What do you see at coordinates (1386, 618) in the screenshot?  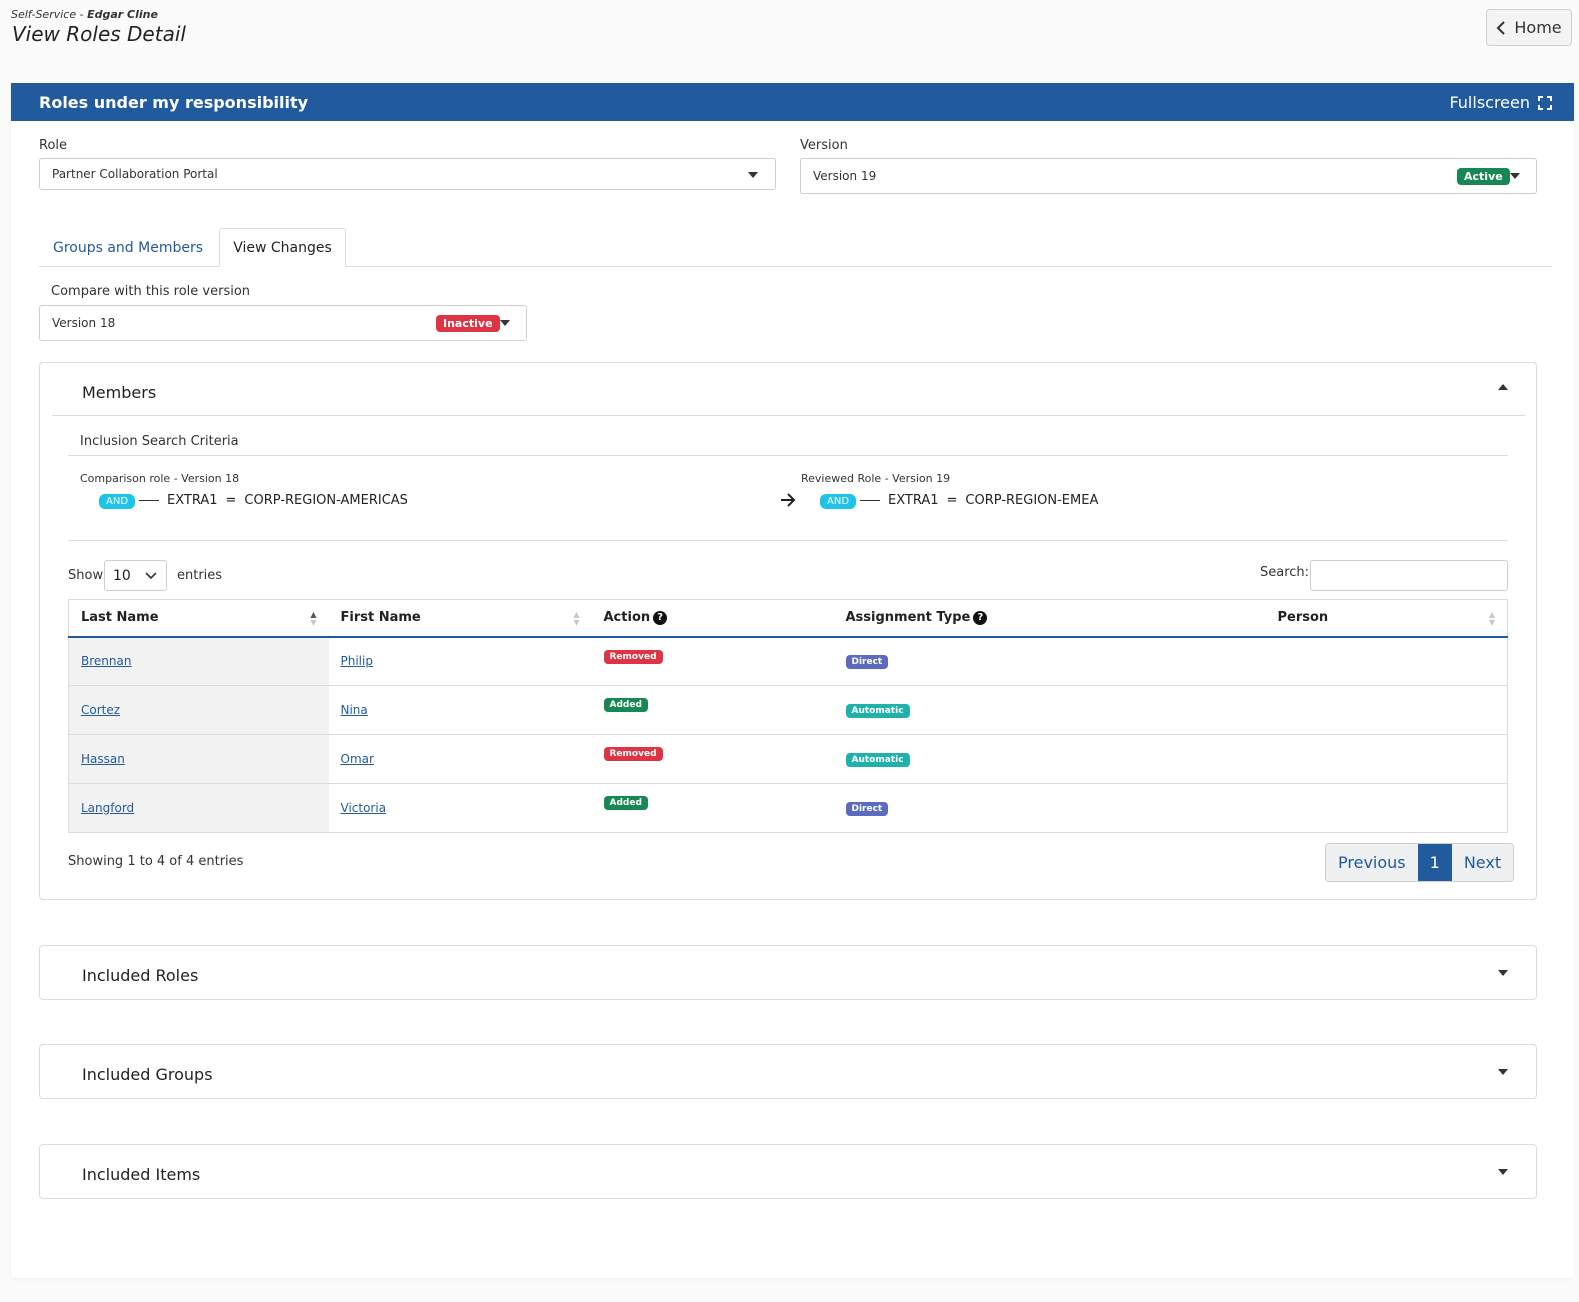 I see `col-person: Person ▲ ▼` at bounding box center [1386, 618].